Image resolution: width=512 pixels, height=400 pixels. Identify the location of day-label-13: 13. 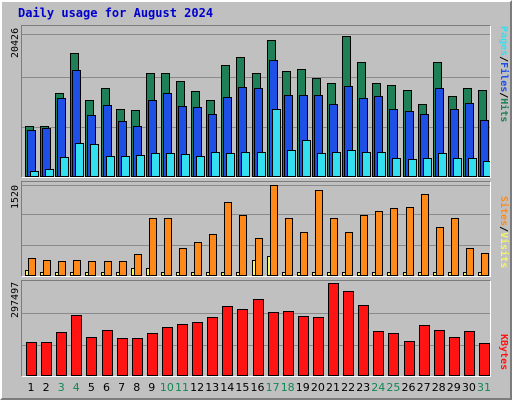
(212, 387).